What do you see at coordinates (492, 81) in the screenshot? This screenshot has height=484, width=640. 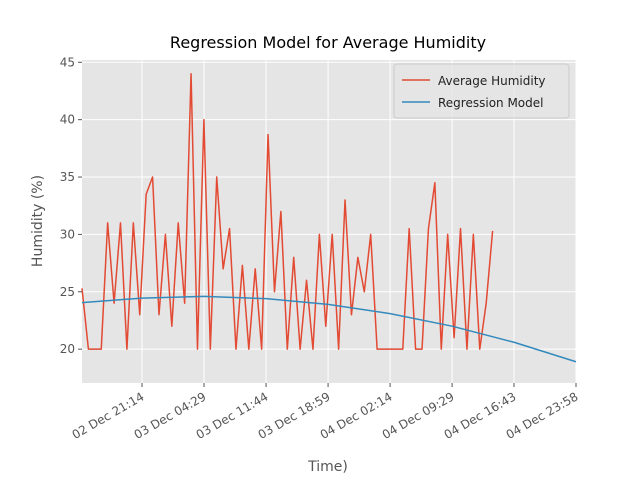 I see `legend-label: Average Humidity` at bounding box center [492, 81].